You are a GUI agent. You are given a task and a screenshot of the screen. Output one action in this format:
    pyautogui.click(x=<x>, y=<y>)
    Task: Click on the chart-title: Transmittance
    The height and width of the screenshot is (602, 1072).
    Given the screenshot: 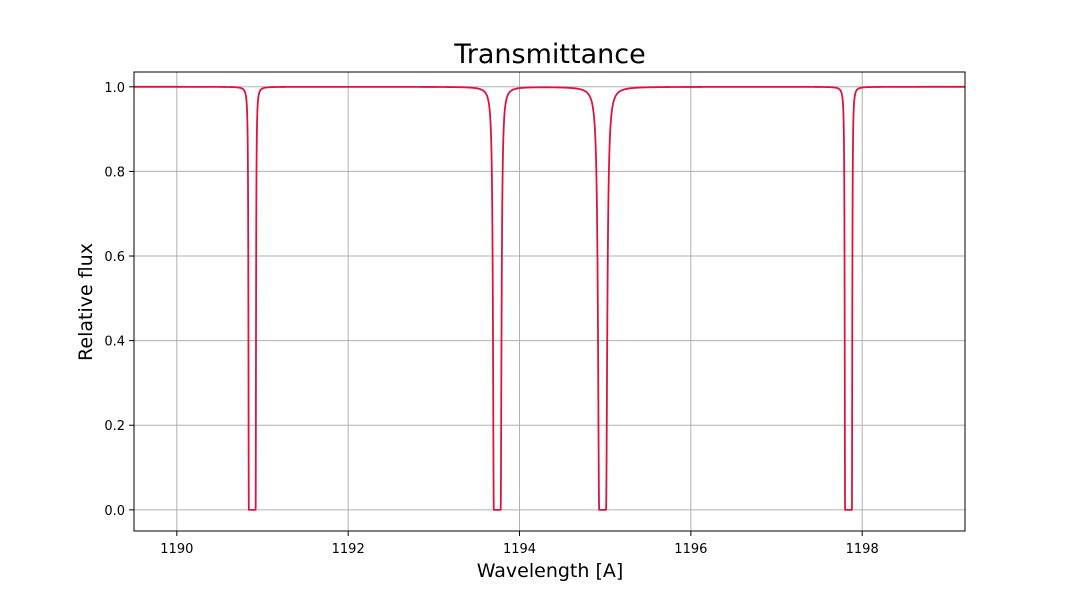 What is the action you would take?
    pyautogui.click(x=549, y=54)
    